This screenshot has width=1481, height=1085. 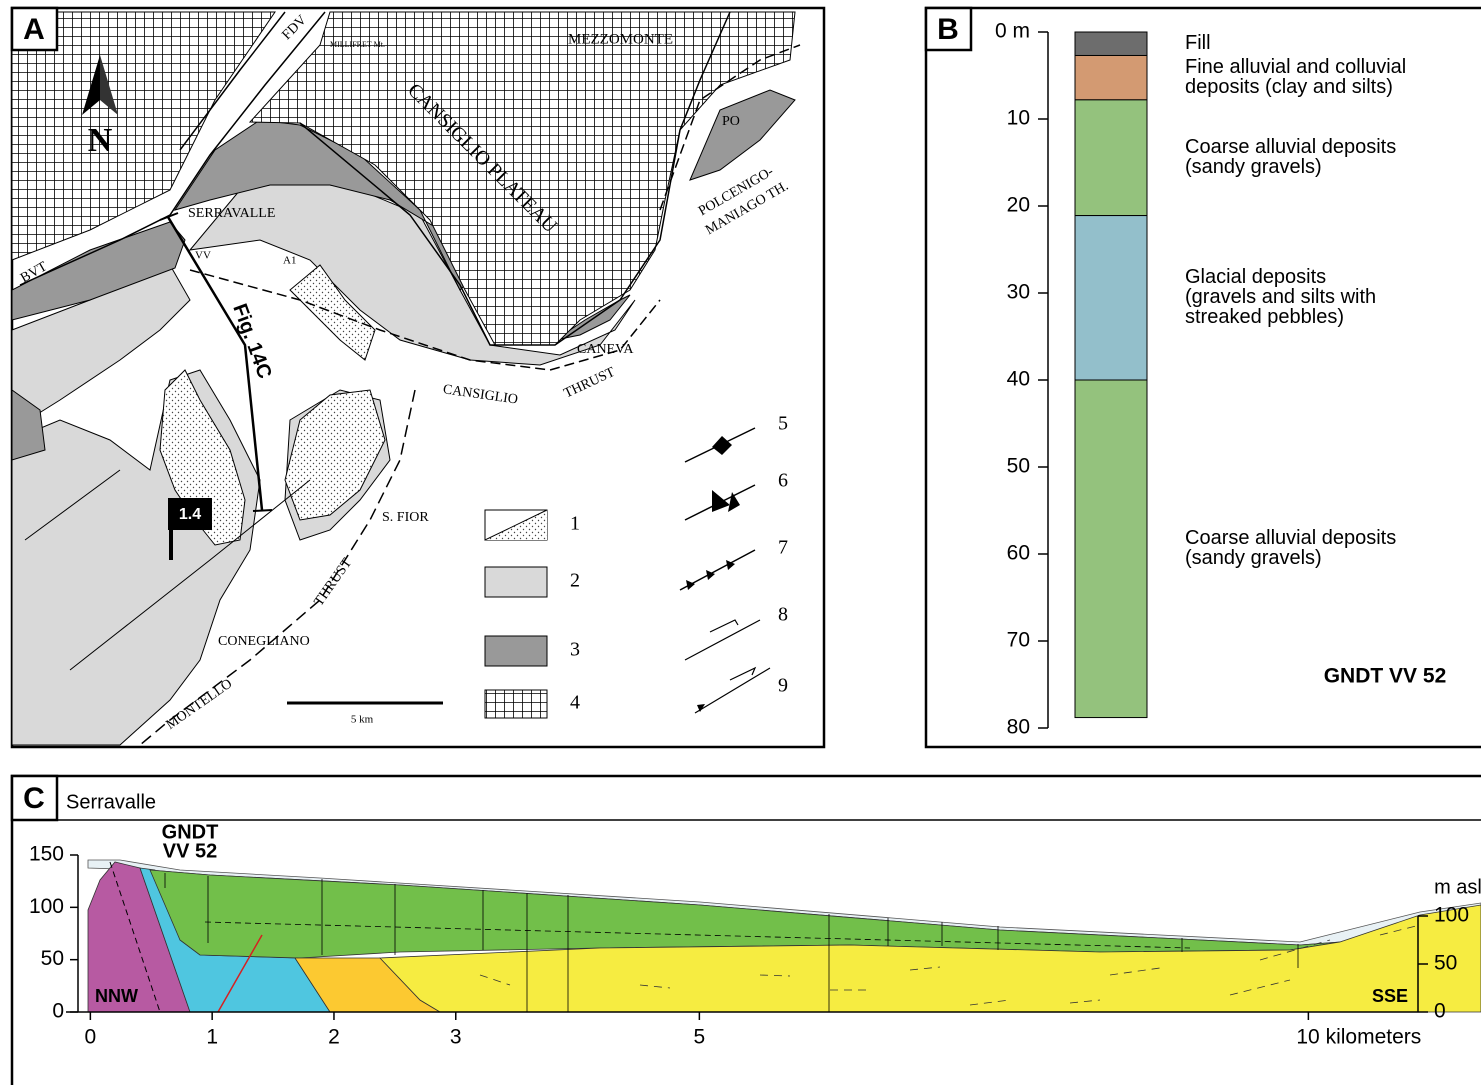 What do you see at coordinates (1198, 43) in the screenshot?
I see `layer-label: Fill` at bounding box center [1198, 43].